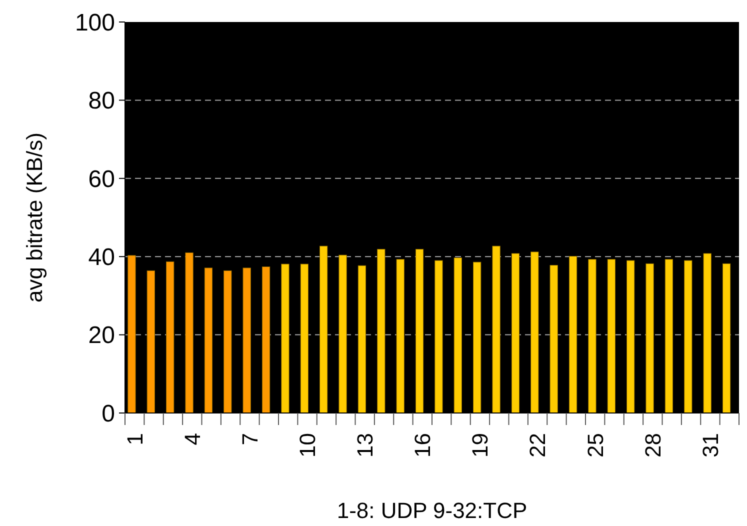 This screenshot has width=747, height=526. What do you see at coordinates (432, 510) in the screenshot?
I see `x-axis-title: 1-8: UDP 9-32:TCP` at bounding box center [432, 510].